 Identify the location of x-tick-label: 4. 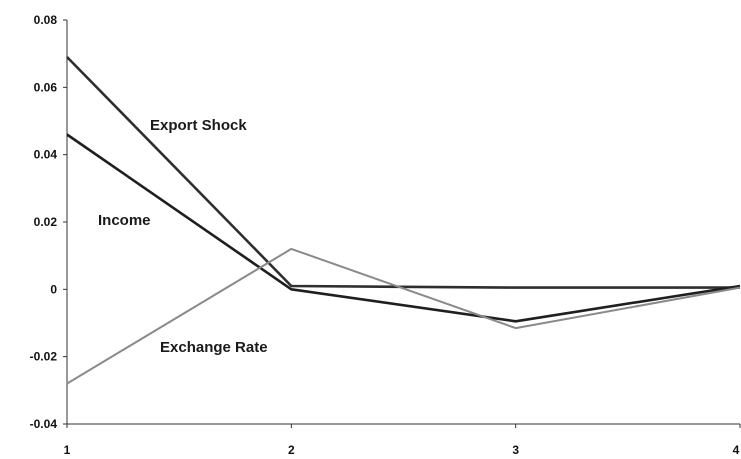
(736, 450).